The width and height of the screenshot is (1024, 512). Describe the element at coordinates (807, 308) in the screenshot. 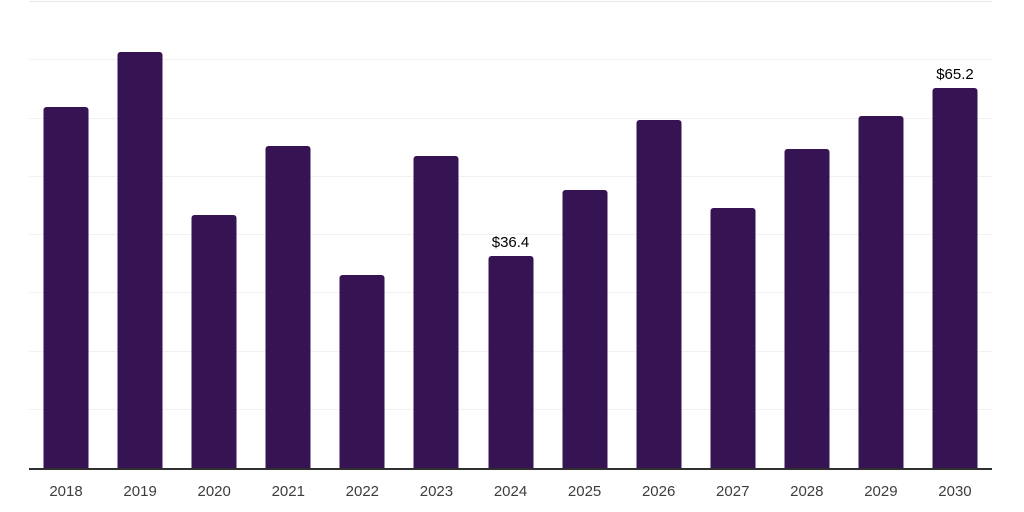

I see `bar-2028` at that location.